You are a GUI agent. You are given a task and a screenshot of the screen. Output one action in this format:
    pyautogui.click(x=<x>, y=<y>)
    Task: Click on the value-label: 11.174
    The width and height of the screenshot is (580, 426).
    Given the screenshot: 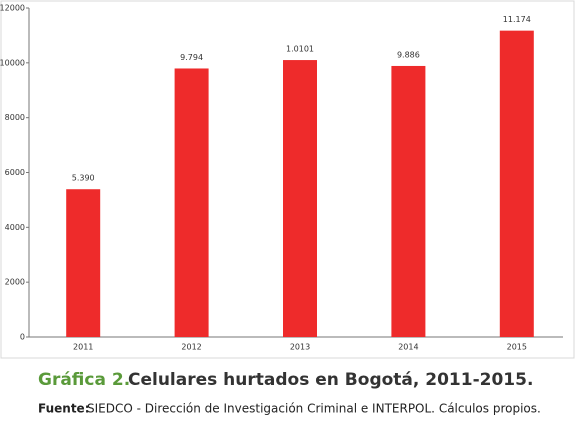 What is the action you would take?
    pyautogui.click(x=517, y=19)
    